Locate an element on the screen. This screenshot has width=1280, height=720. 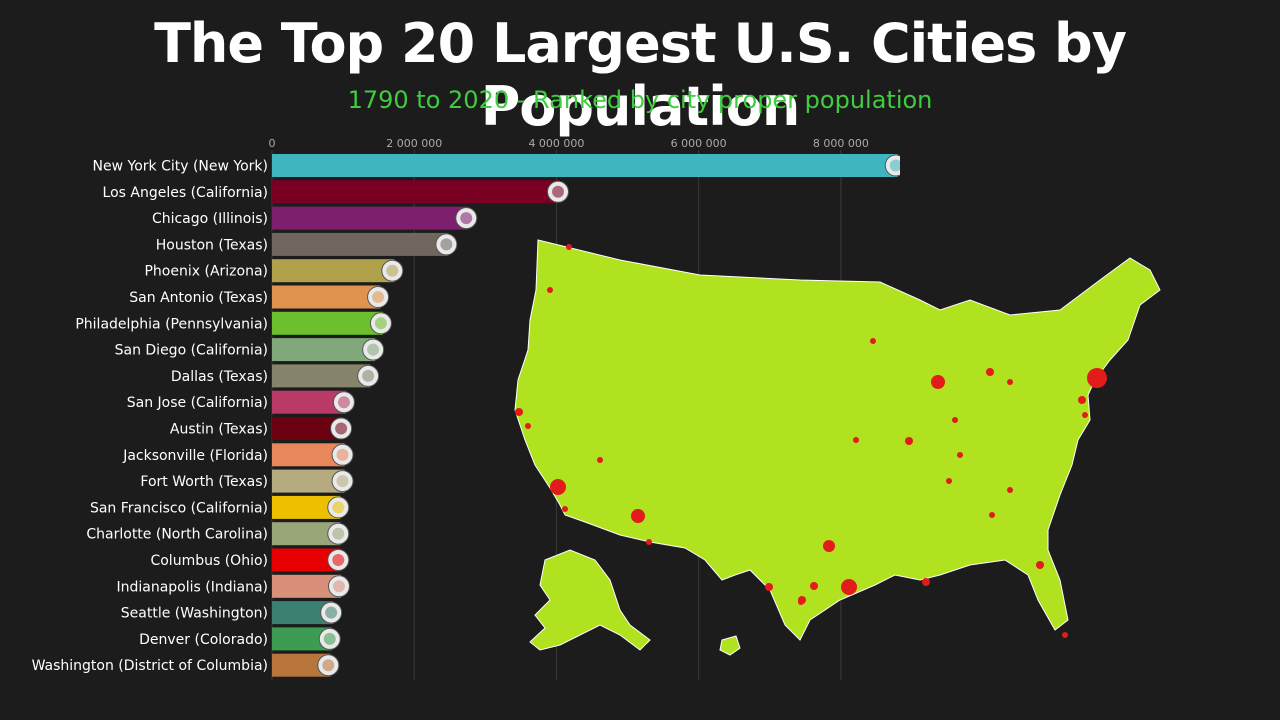
category-label: Charlotte (North Carolina) is located at coordinates (177, 535).